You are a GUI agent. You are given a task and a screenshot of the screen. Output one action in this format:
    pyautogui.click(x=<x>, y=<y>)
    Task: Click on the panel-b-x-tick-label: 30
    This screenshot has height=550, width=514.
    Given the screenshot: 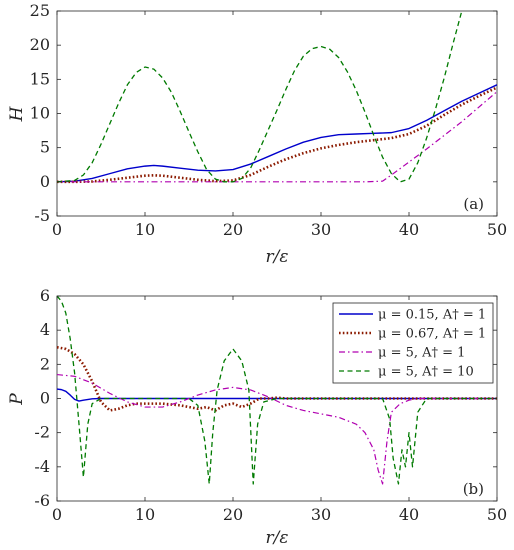 What is the action you would take?
    pyautogui.click(x=321, y=514)
    